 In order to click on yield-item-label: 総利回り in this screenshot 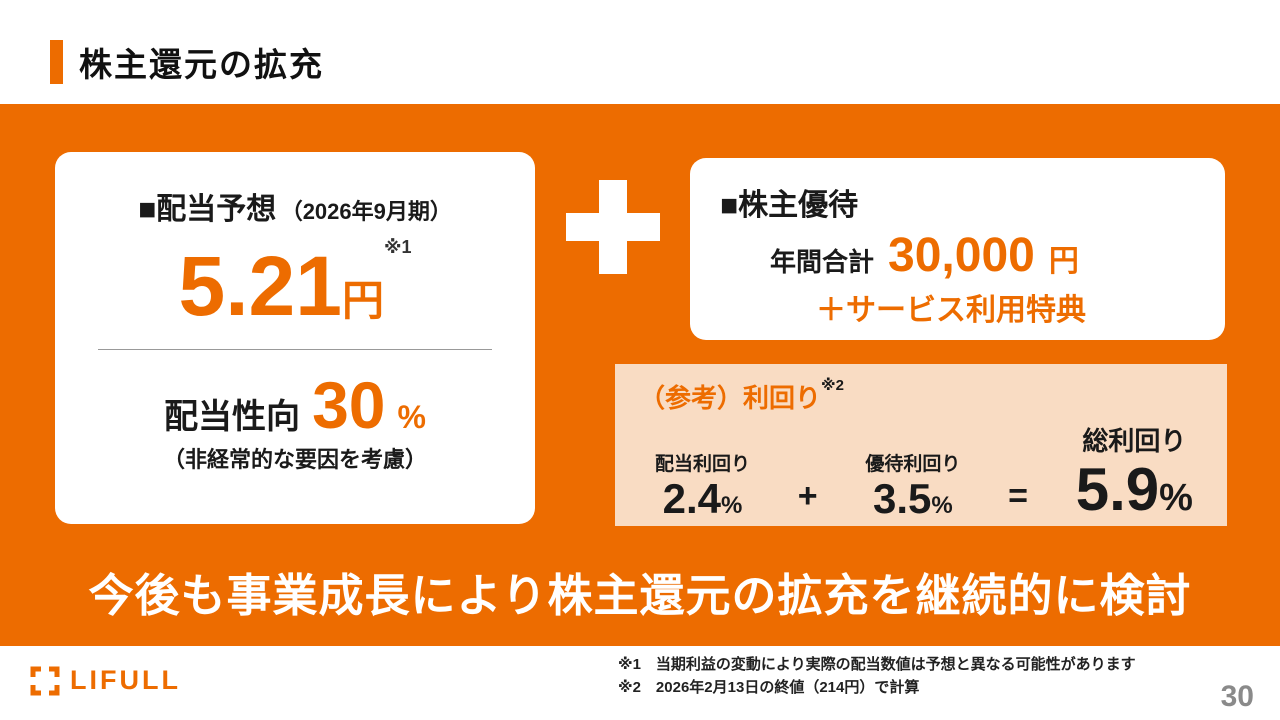, I will do `click(1134, 441)`.